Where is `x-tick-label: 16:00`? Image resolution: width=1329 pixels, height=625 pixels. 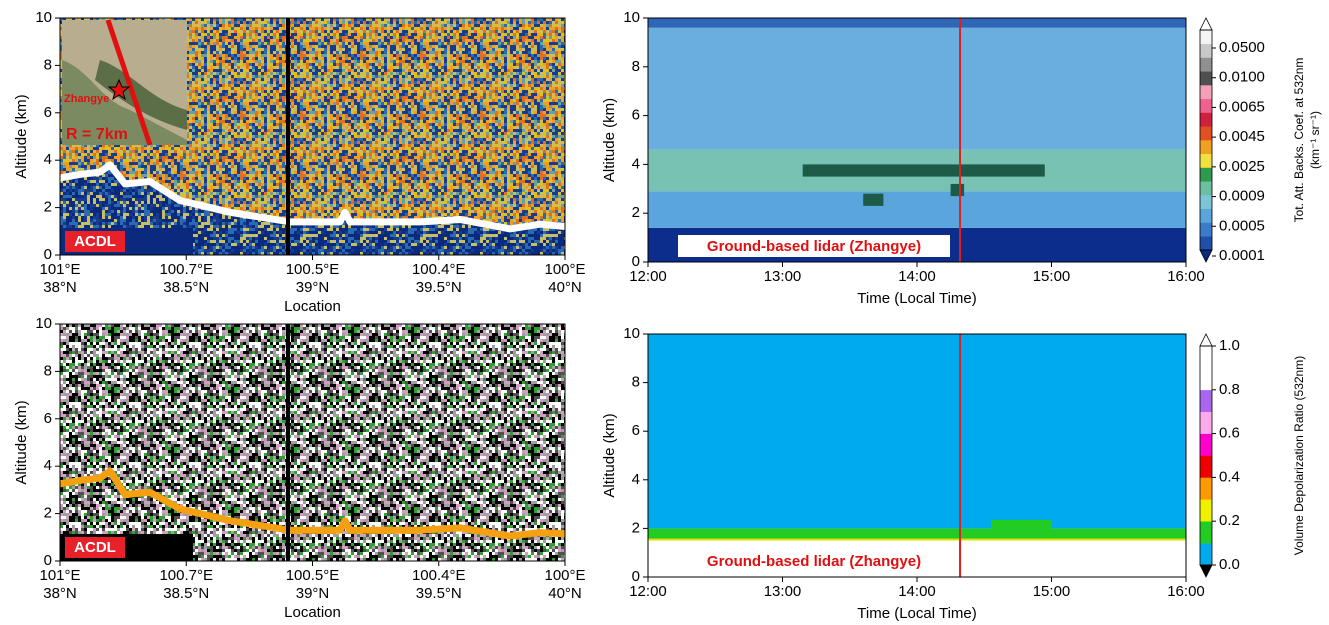
x-tick-label: 16:00 is located at coordinates (1186, 591).